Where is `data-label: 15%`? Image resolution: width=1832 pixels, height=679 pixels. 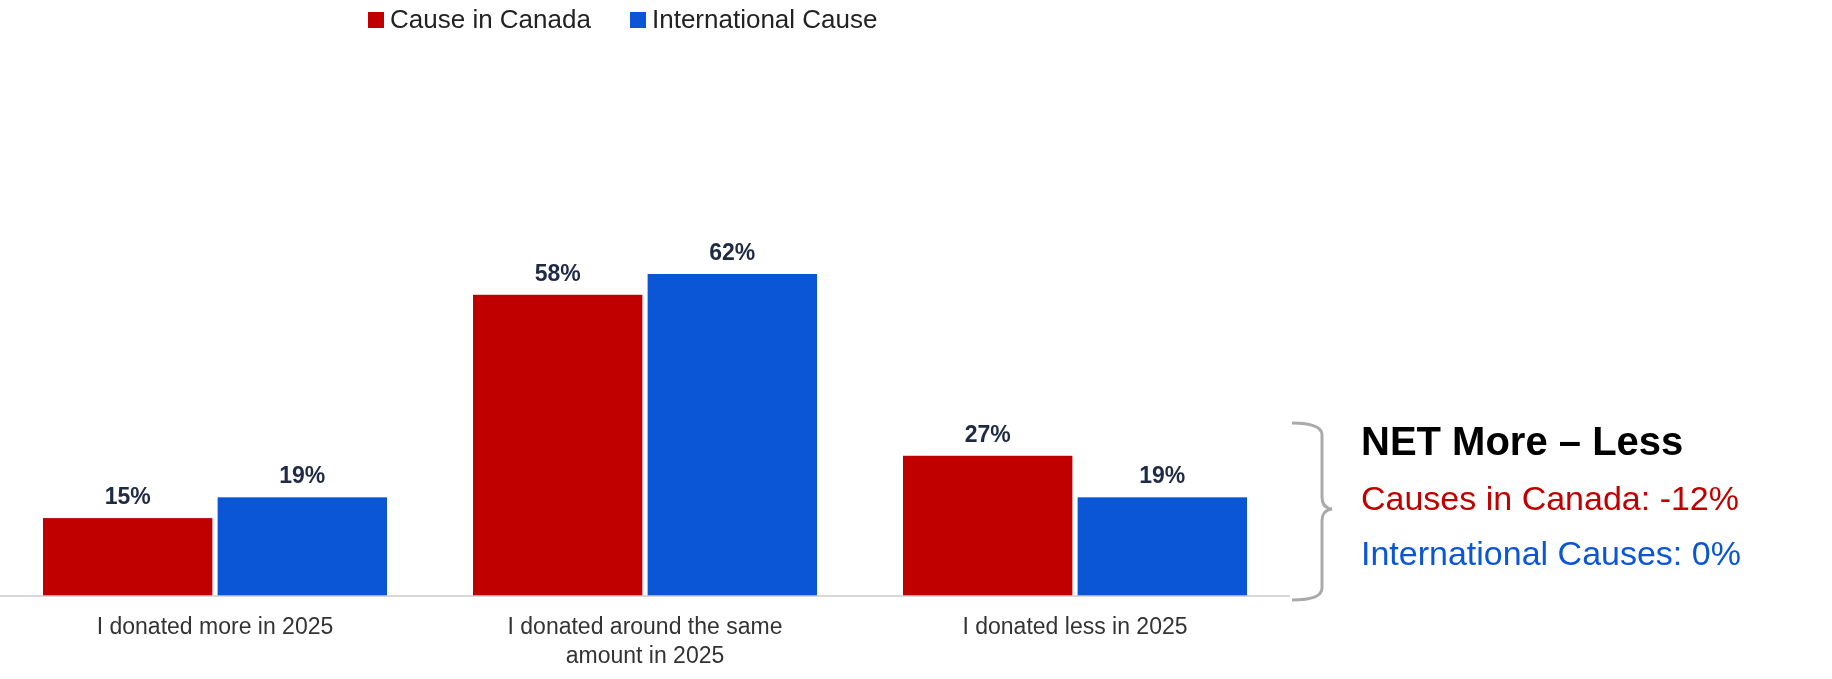 data-label: 15% is located at coordinates (127, 496).